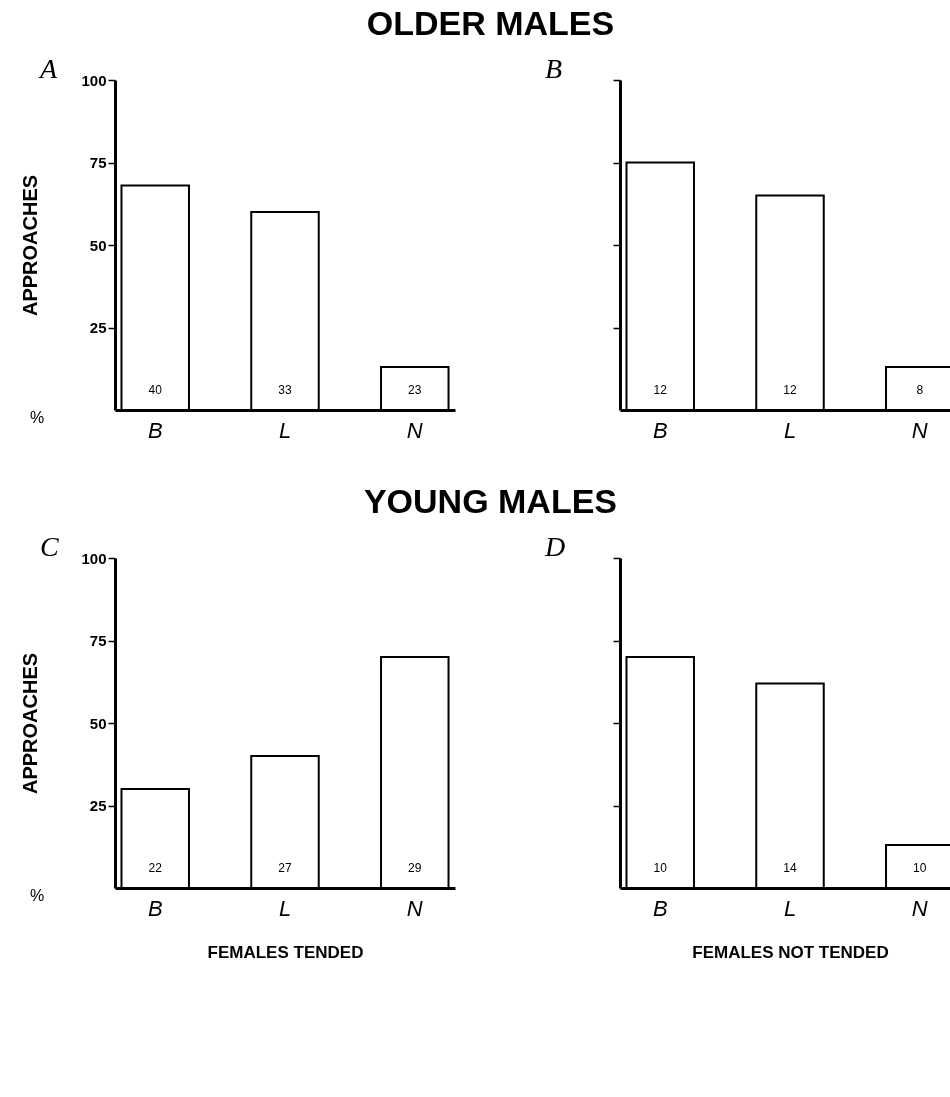  What do you see at coordinates (415, 390) in the screenshot?
I see `annotation: 23` at bounding box center [415, 390].